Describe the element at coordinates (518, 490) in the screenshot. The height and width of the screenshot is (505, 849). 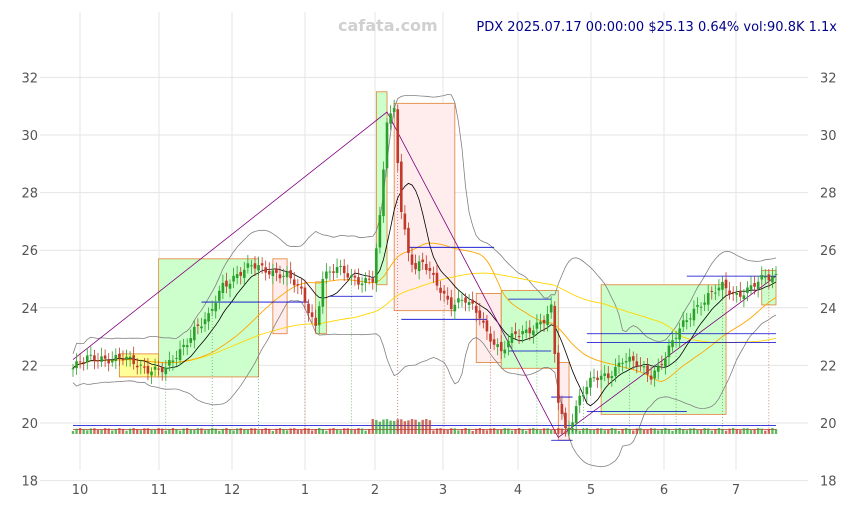
I see `x-tick-label: 4` at that location.